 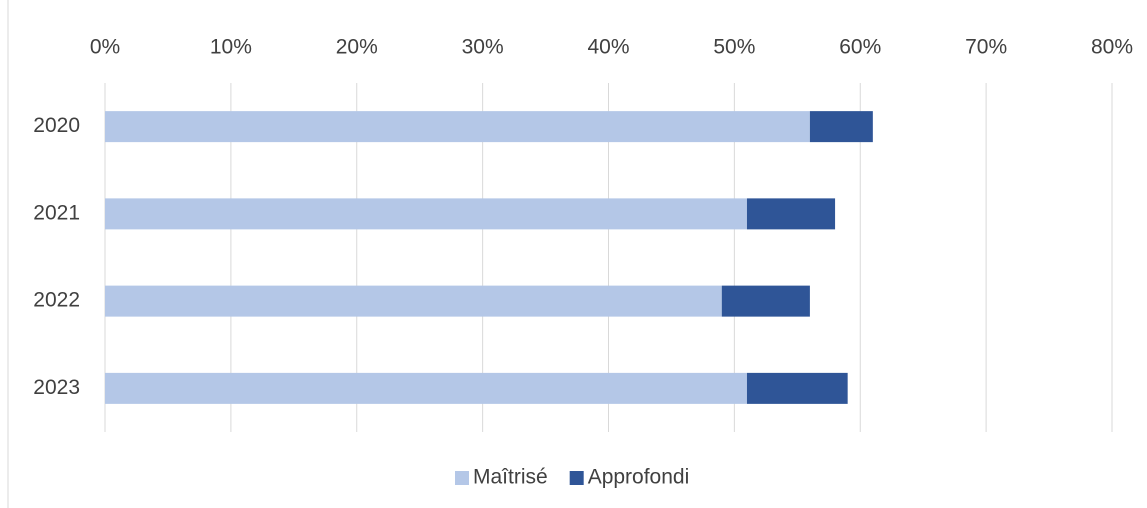 What do you see at coordinates (105, 47) in the screenshot?
I see `x-tick-label: 0%` at bounding box center [105, 47].